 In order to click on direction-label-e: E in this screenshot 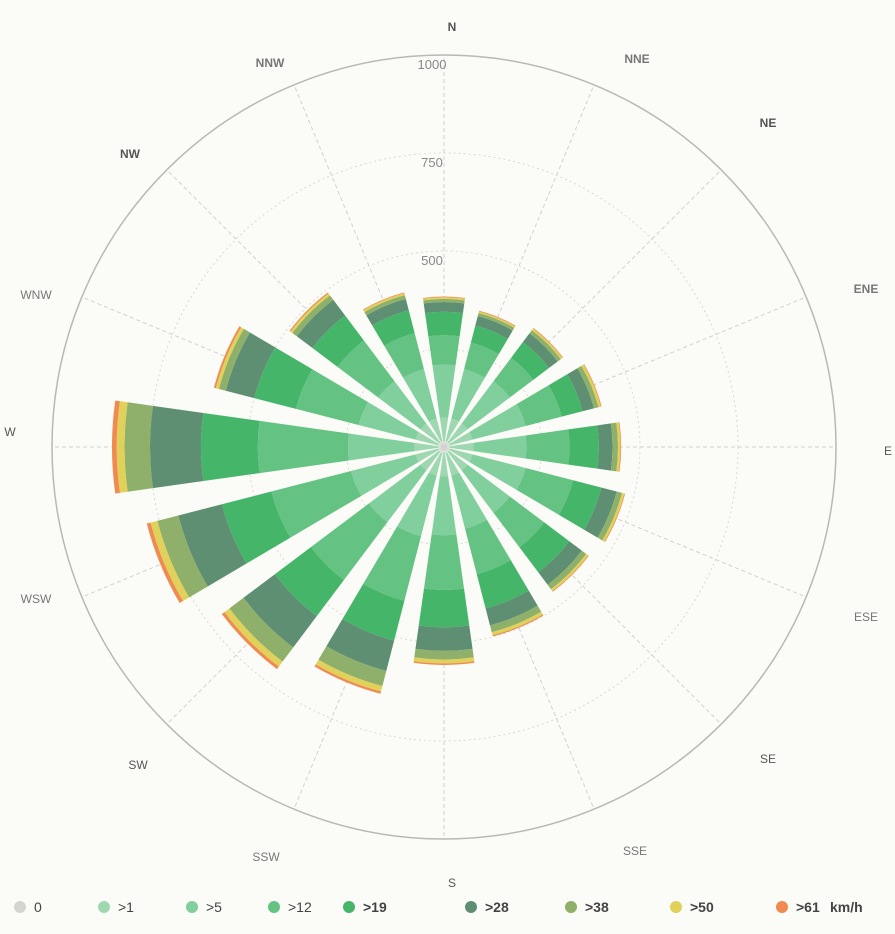, I will do `click(888, 451)`.